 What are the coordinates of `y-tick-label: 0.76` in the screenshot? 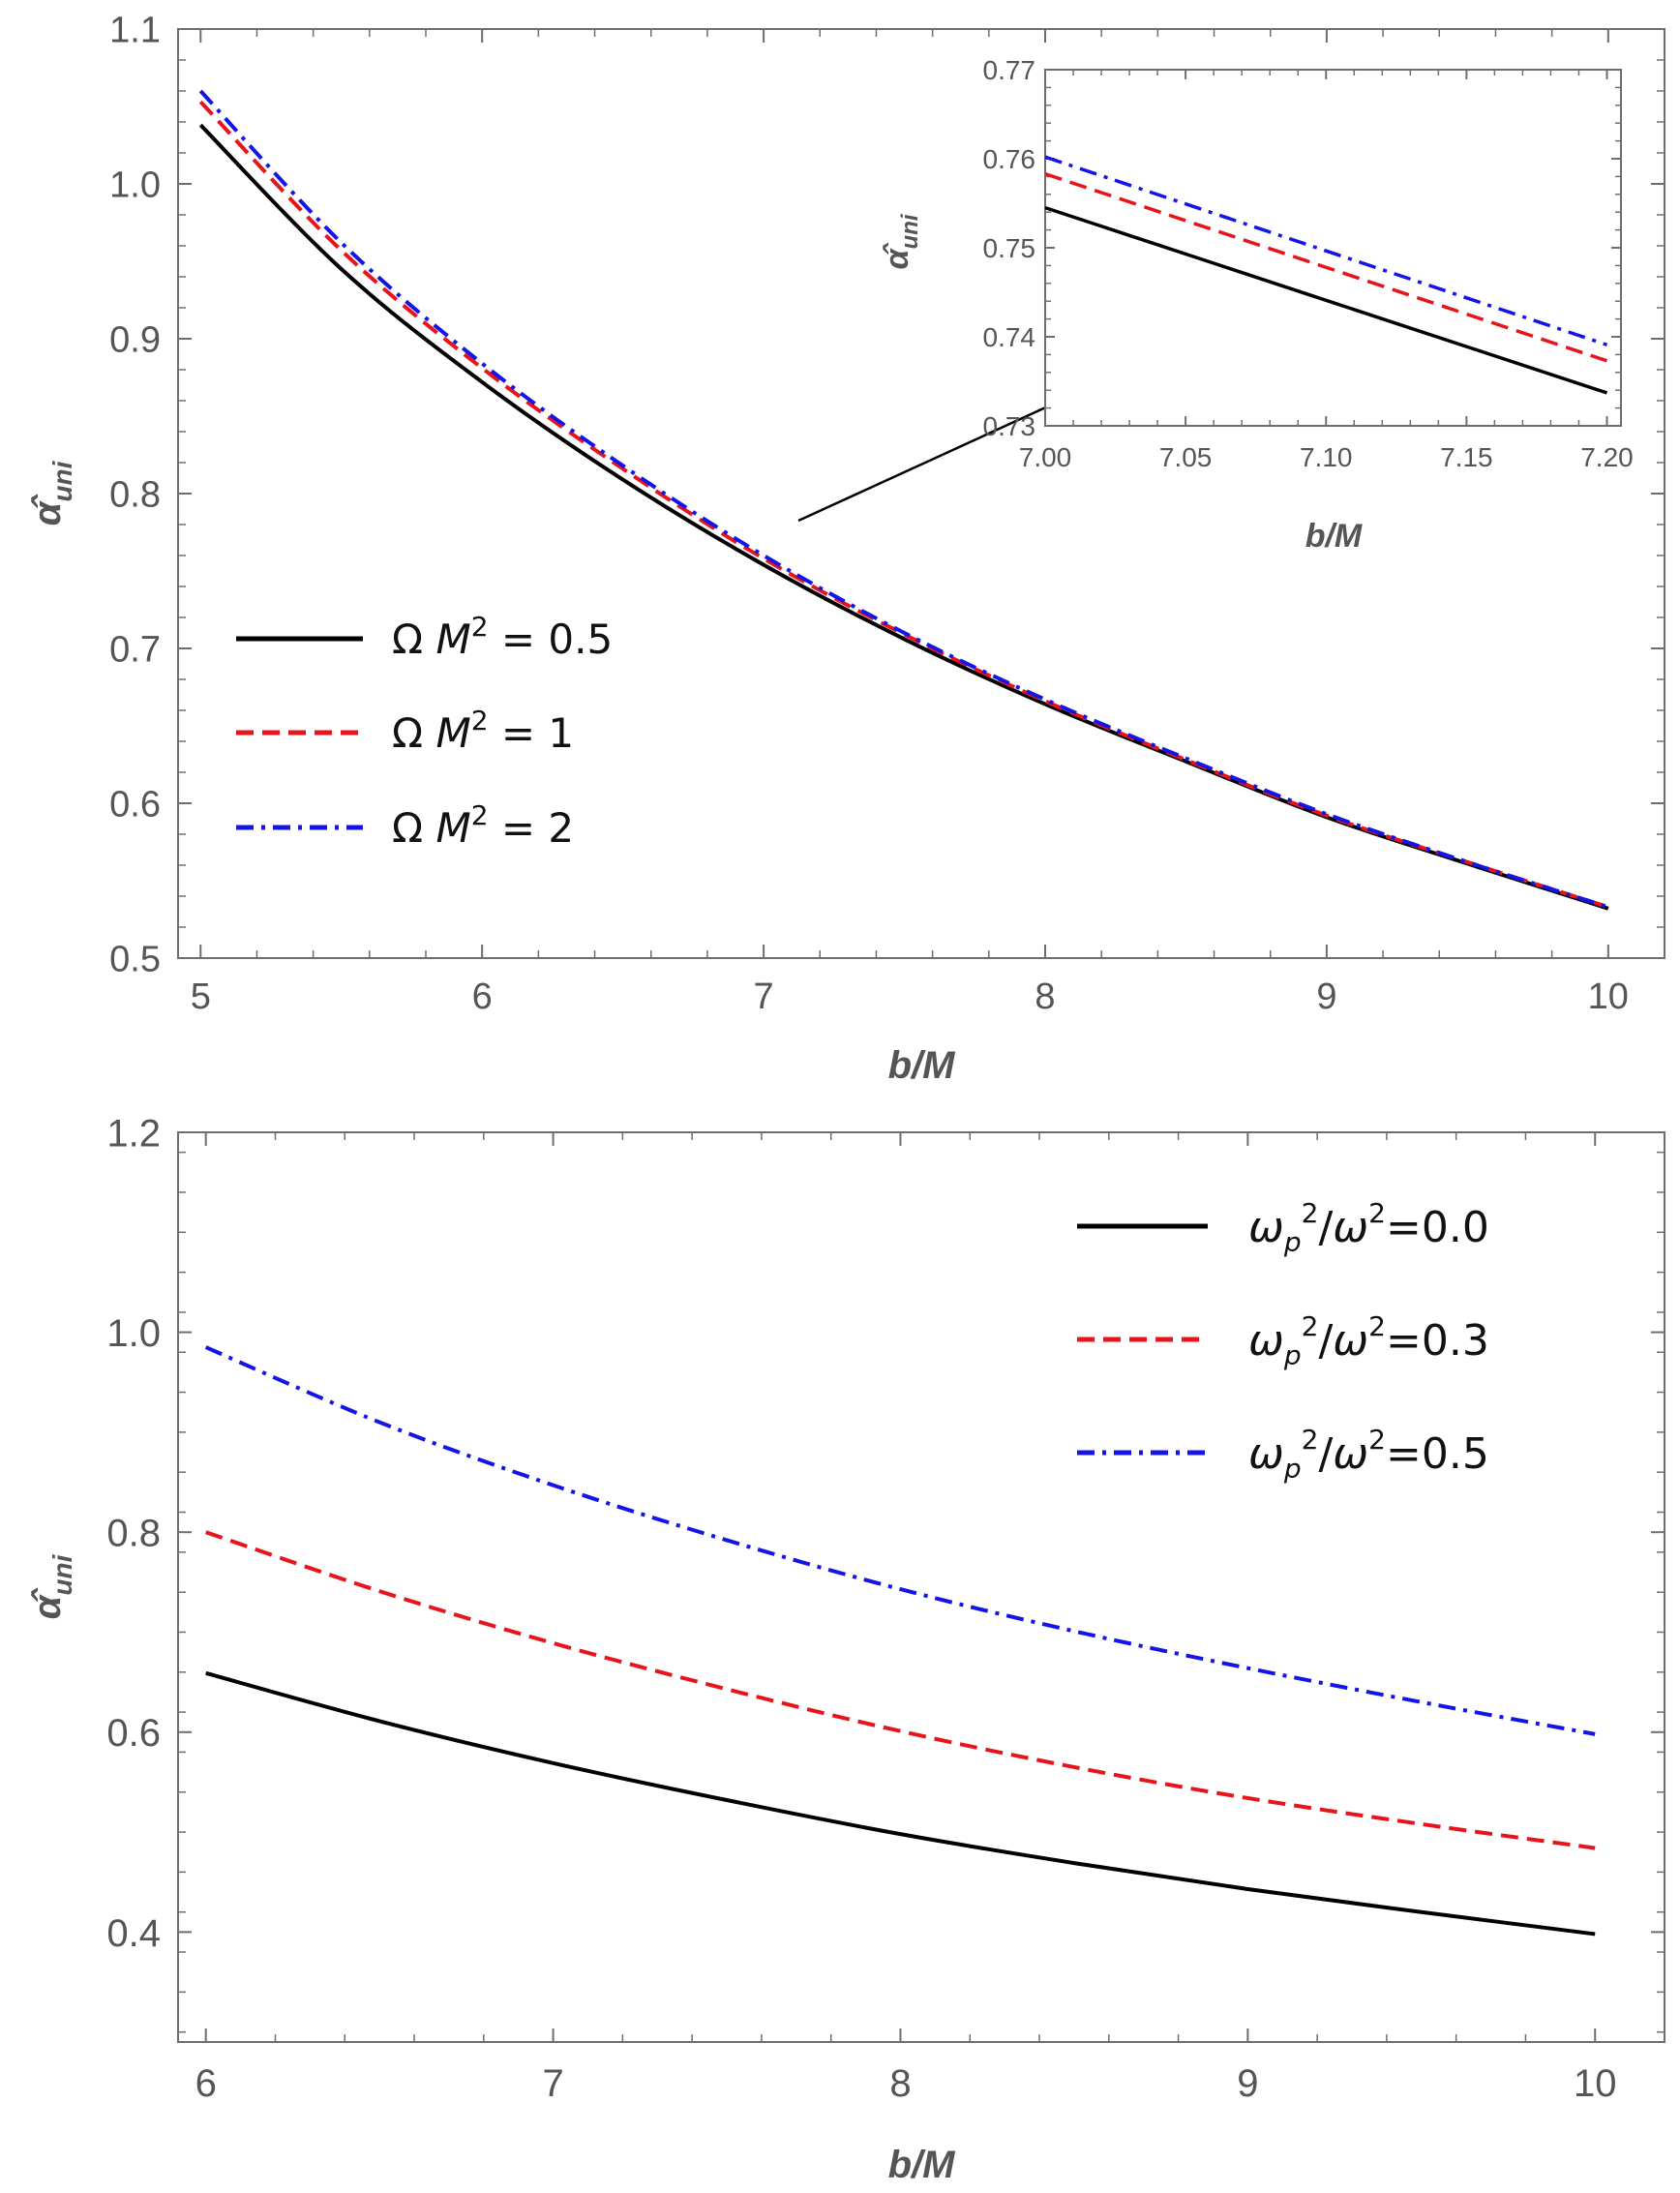 It's located at (1010, 159).